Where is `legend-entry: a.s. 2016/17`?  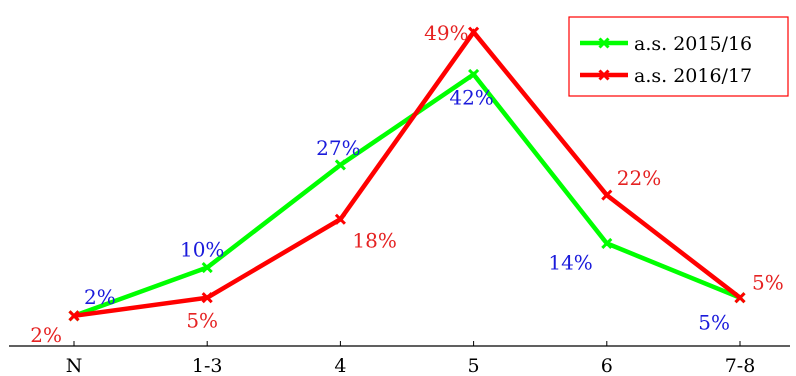
legend-entry: a.s. 2016/17 is located at coordinates (666, 76).